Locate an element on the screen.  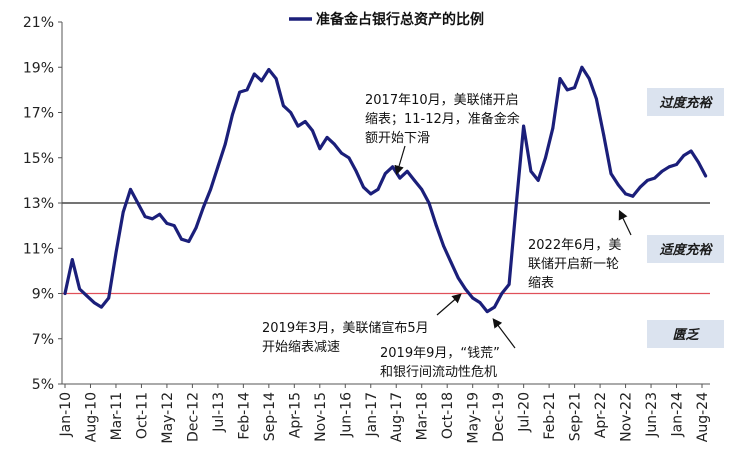
x-tick-label: Dec-19 is located at coordinates (499, 417).